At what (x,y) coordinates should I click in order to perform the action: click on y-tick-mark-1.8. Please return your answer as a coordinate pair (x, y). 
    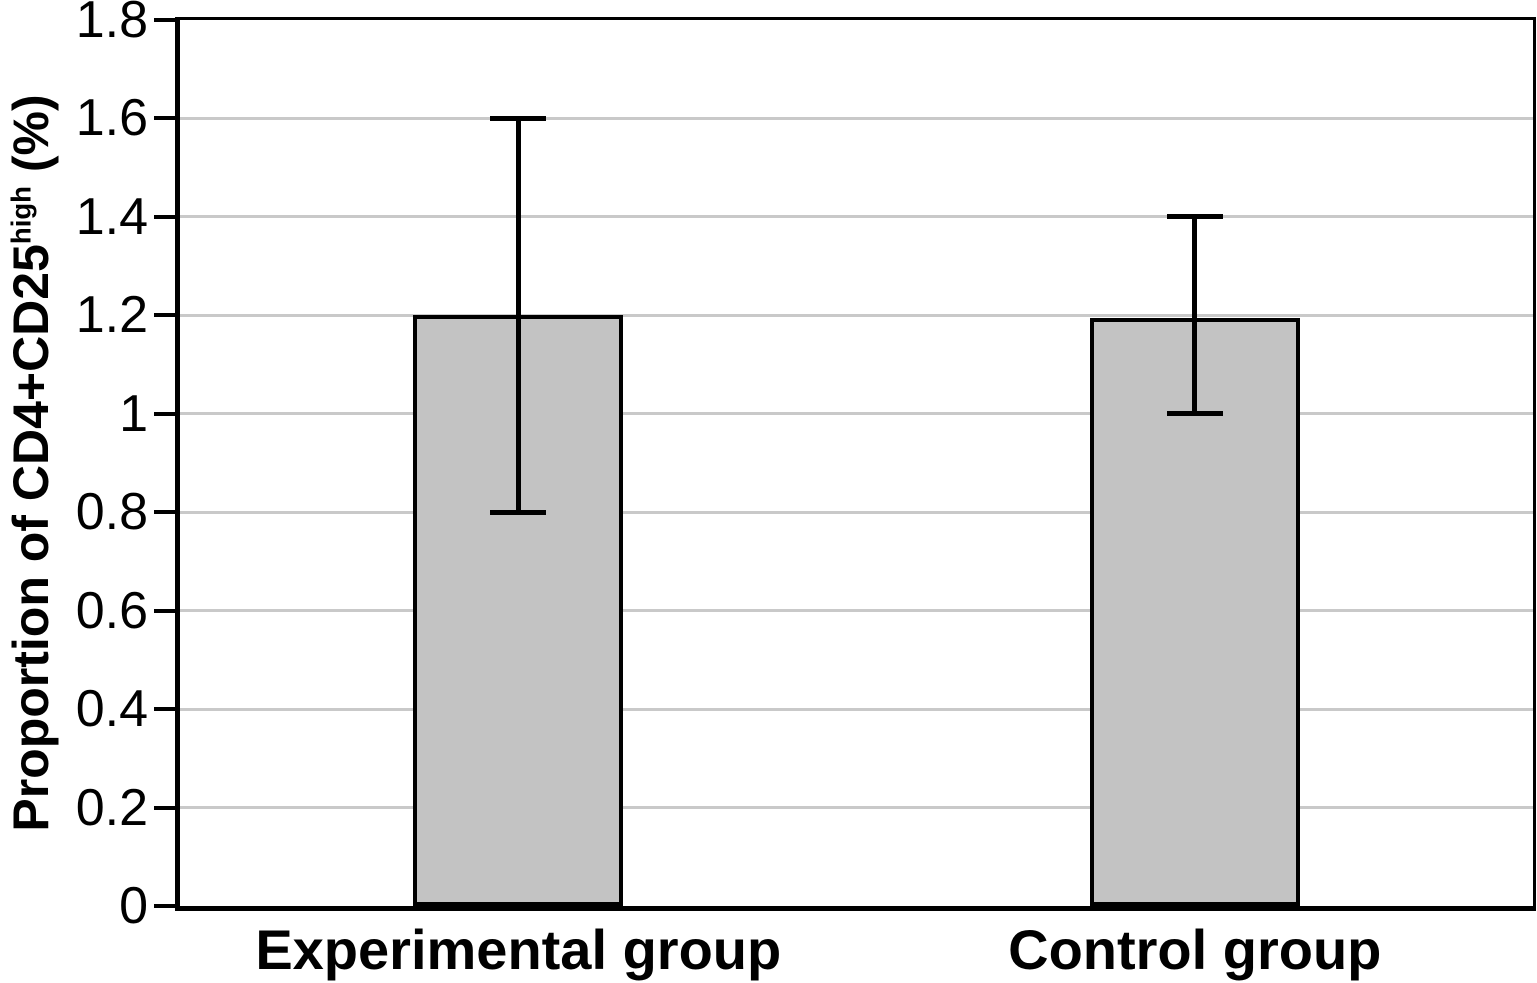
    Looking at the image, I should click on (167, 20).